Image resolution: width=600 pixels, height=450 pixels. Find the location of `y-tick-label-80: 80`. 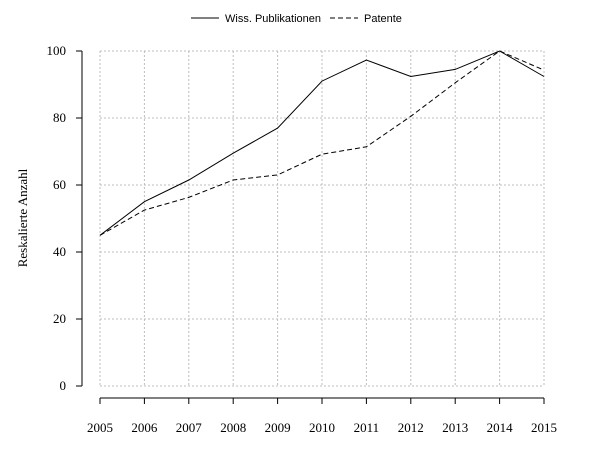

y-tick-label-80: 80 is located at coordinates (59, 117).